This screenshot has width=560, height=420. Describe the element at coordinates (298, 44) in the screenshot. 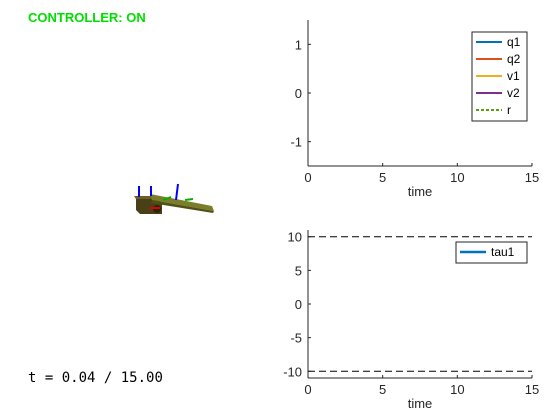

I see `y-tick-label: 1` at that location.